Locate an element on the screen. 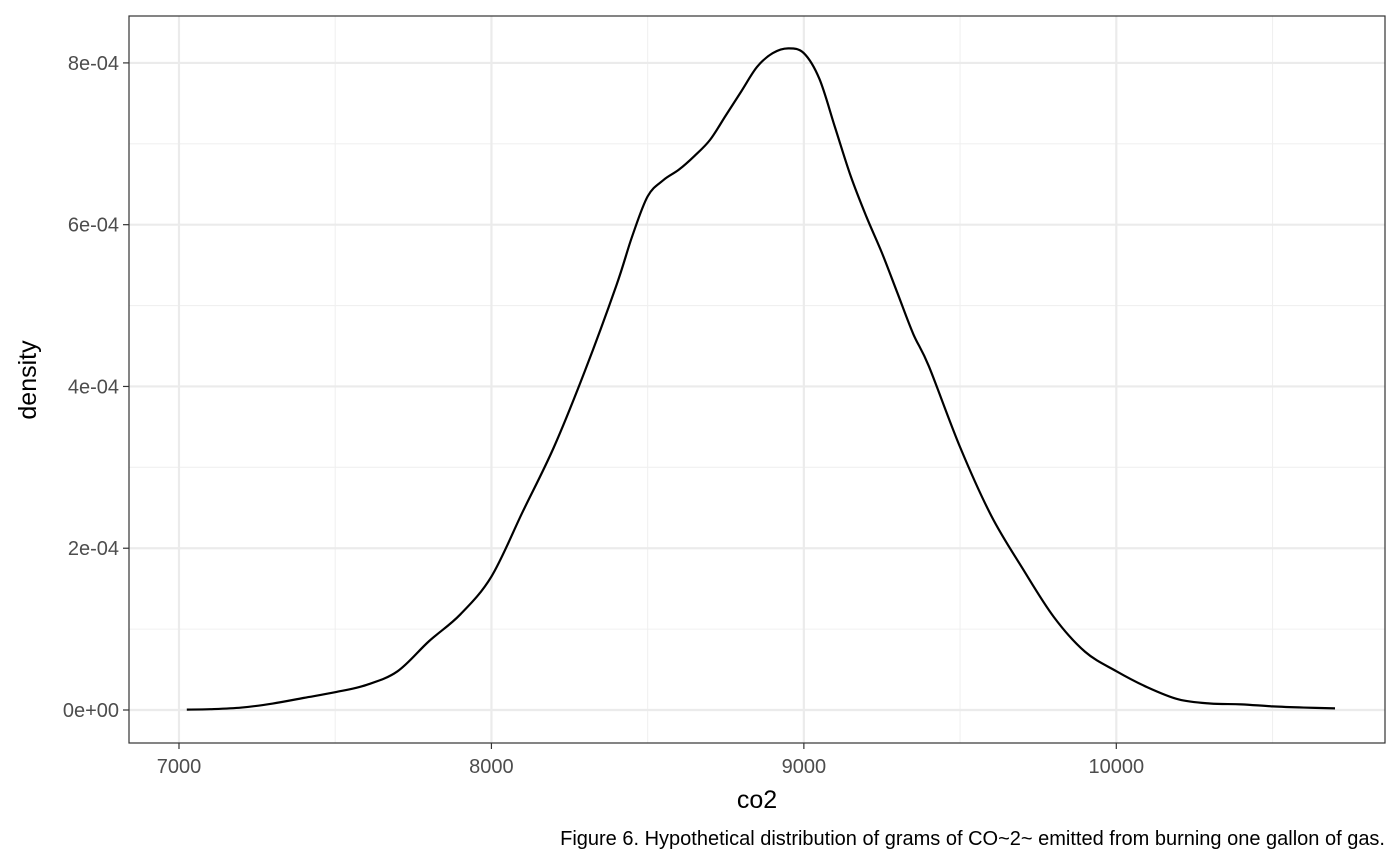 Image resolution: width=1400 pixels, height=865 pixels. x-tick-label: 9000 is located at coordinates (804, 767).